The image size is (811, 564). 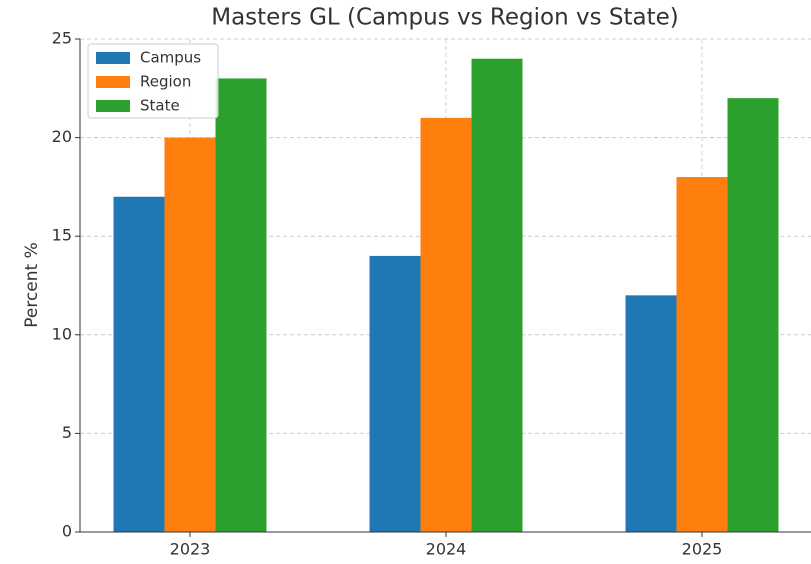 What do you see at coordinates (62, 333) in the screenshot?
I see `y-tick-label: 10` at bounding box center [62, 333].